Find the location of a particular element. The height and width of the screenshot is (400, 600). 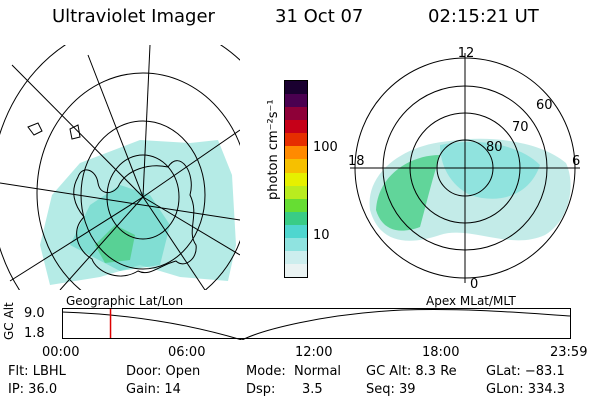

orbit-altitude-curve is located at coordinates (316, 324).